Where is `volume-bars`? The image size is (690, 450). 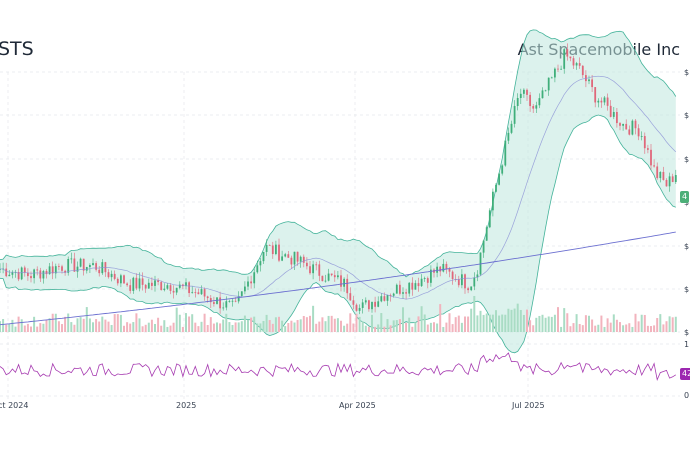
volume-bars is located at coordinates (338, 313).